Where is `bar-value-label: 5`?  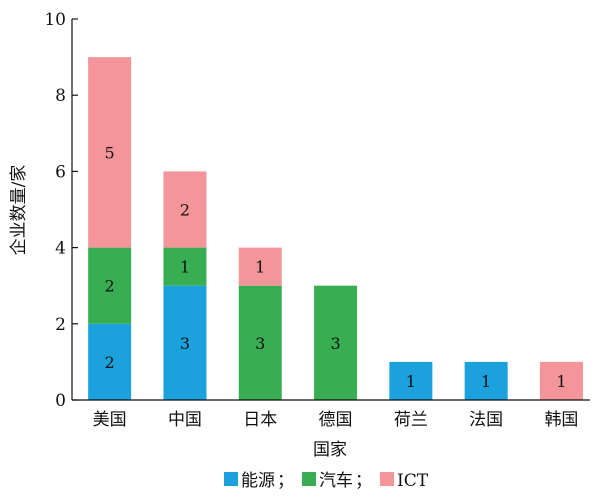 bar-value-label: 5 is located at coordinates (110, 152).